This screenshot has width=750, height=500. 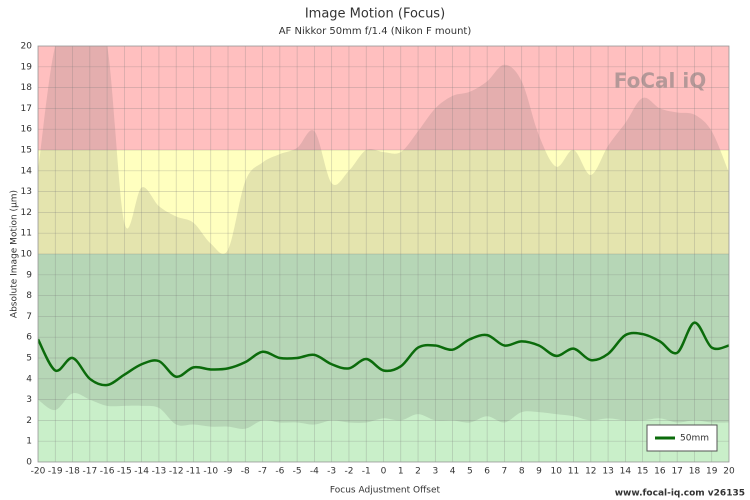 I want to click on y-tick-label: 20, so click(x=27, y=47).